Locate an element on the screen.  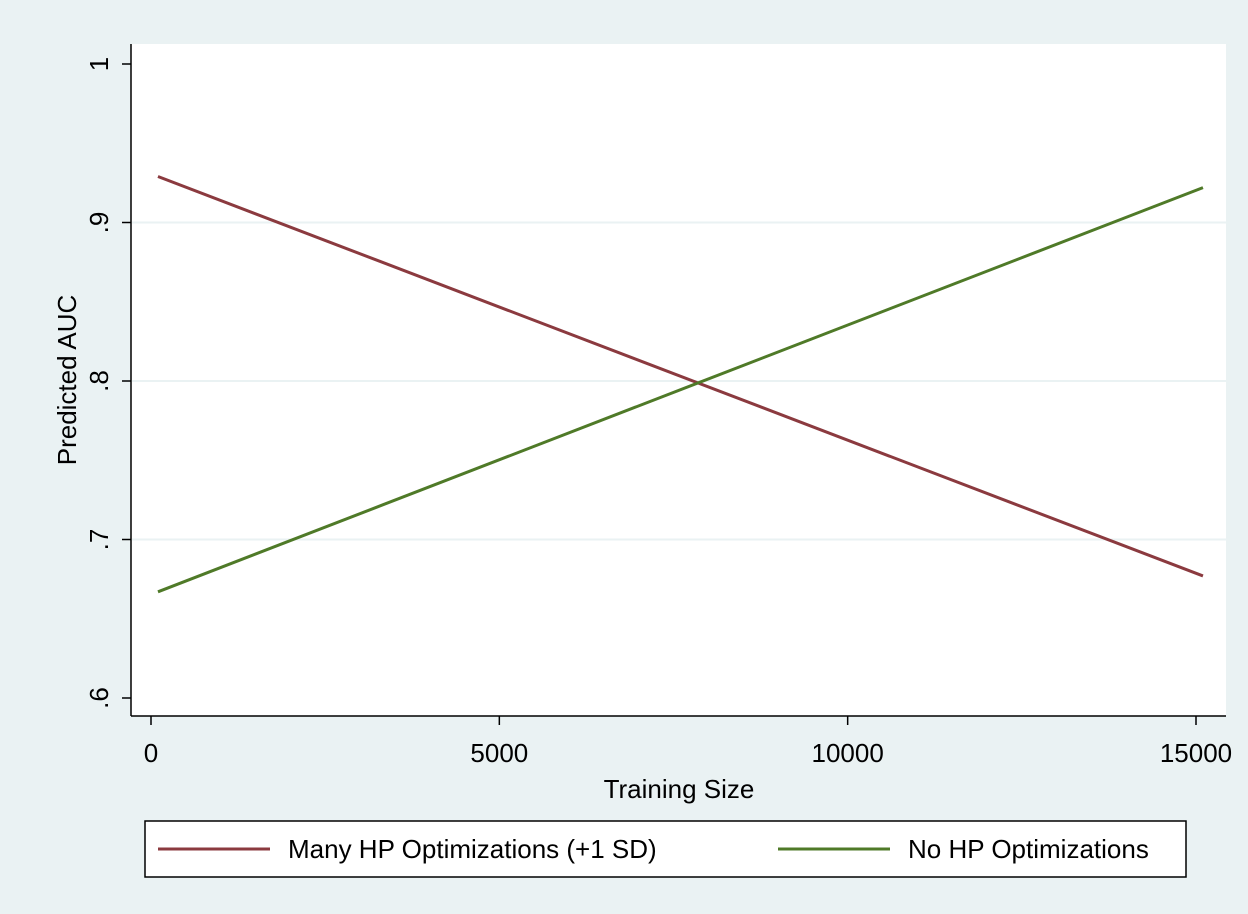
y-tick-label: 1 is located at coordinates (99, 64).